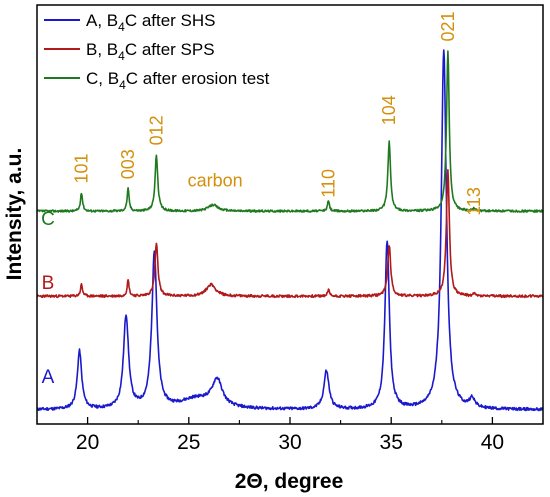  I want to click on peak-label: 012, so click(156, 130).